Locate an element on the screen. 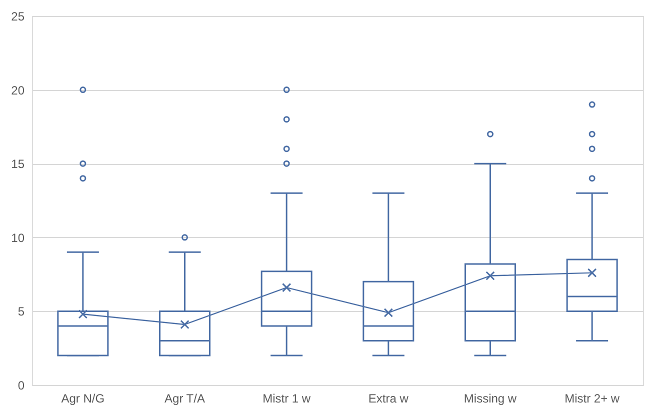 Image resolution: width=655 pixels, height=414 pixels. y-tick-label: 25 is located at coordinates (18, 17).